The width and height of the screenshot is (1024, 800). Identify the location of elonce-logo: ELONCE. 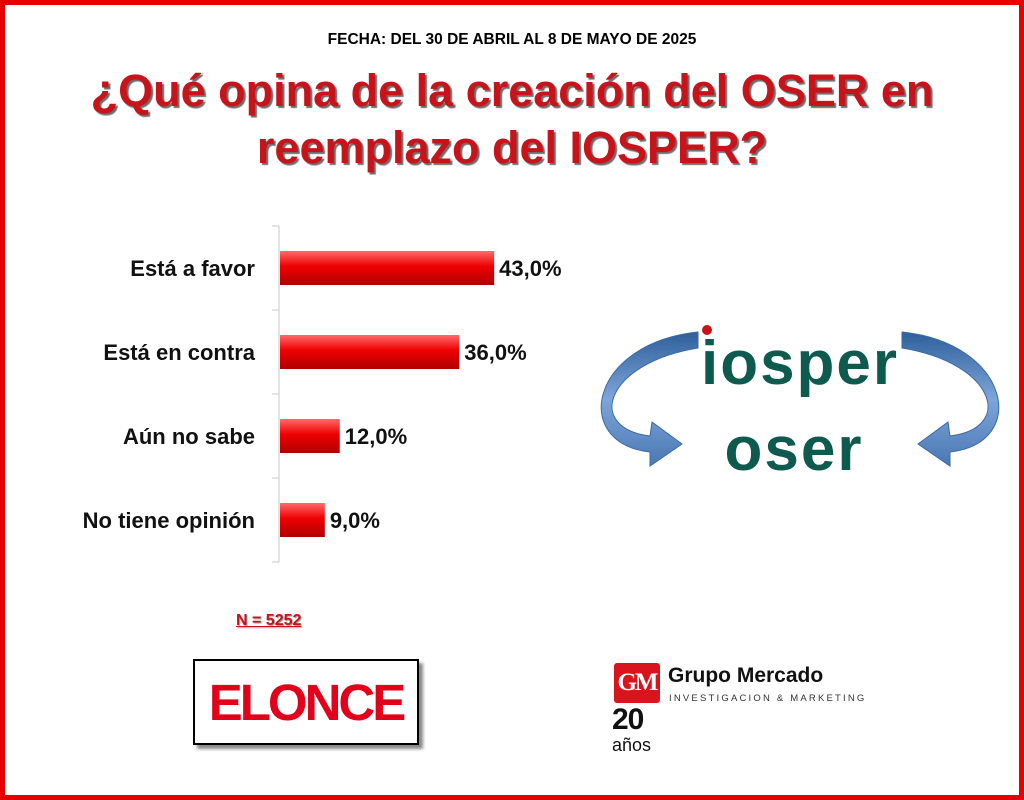
(306, 702).